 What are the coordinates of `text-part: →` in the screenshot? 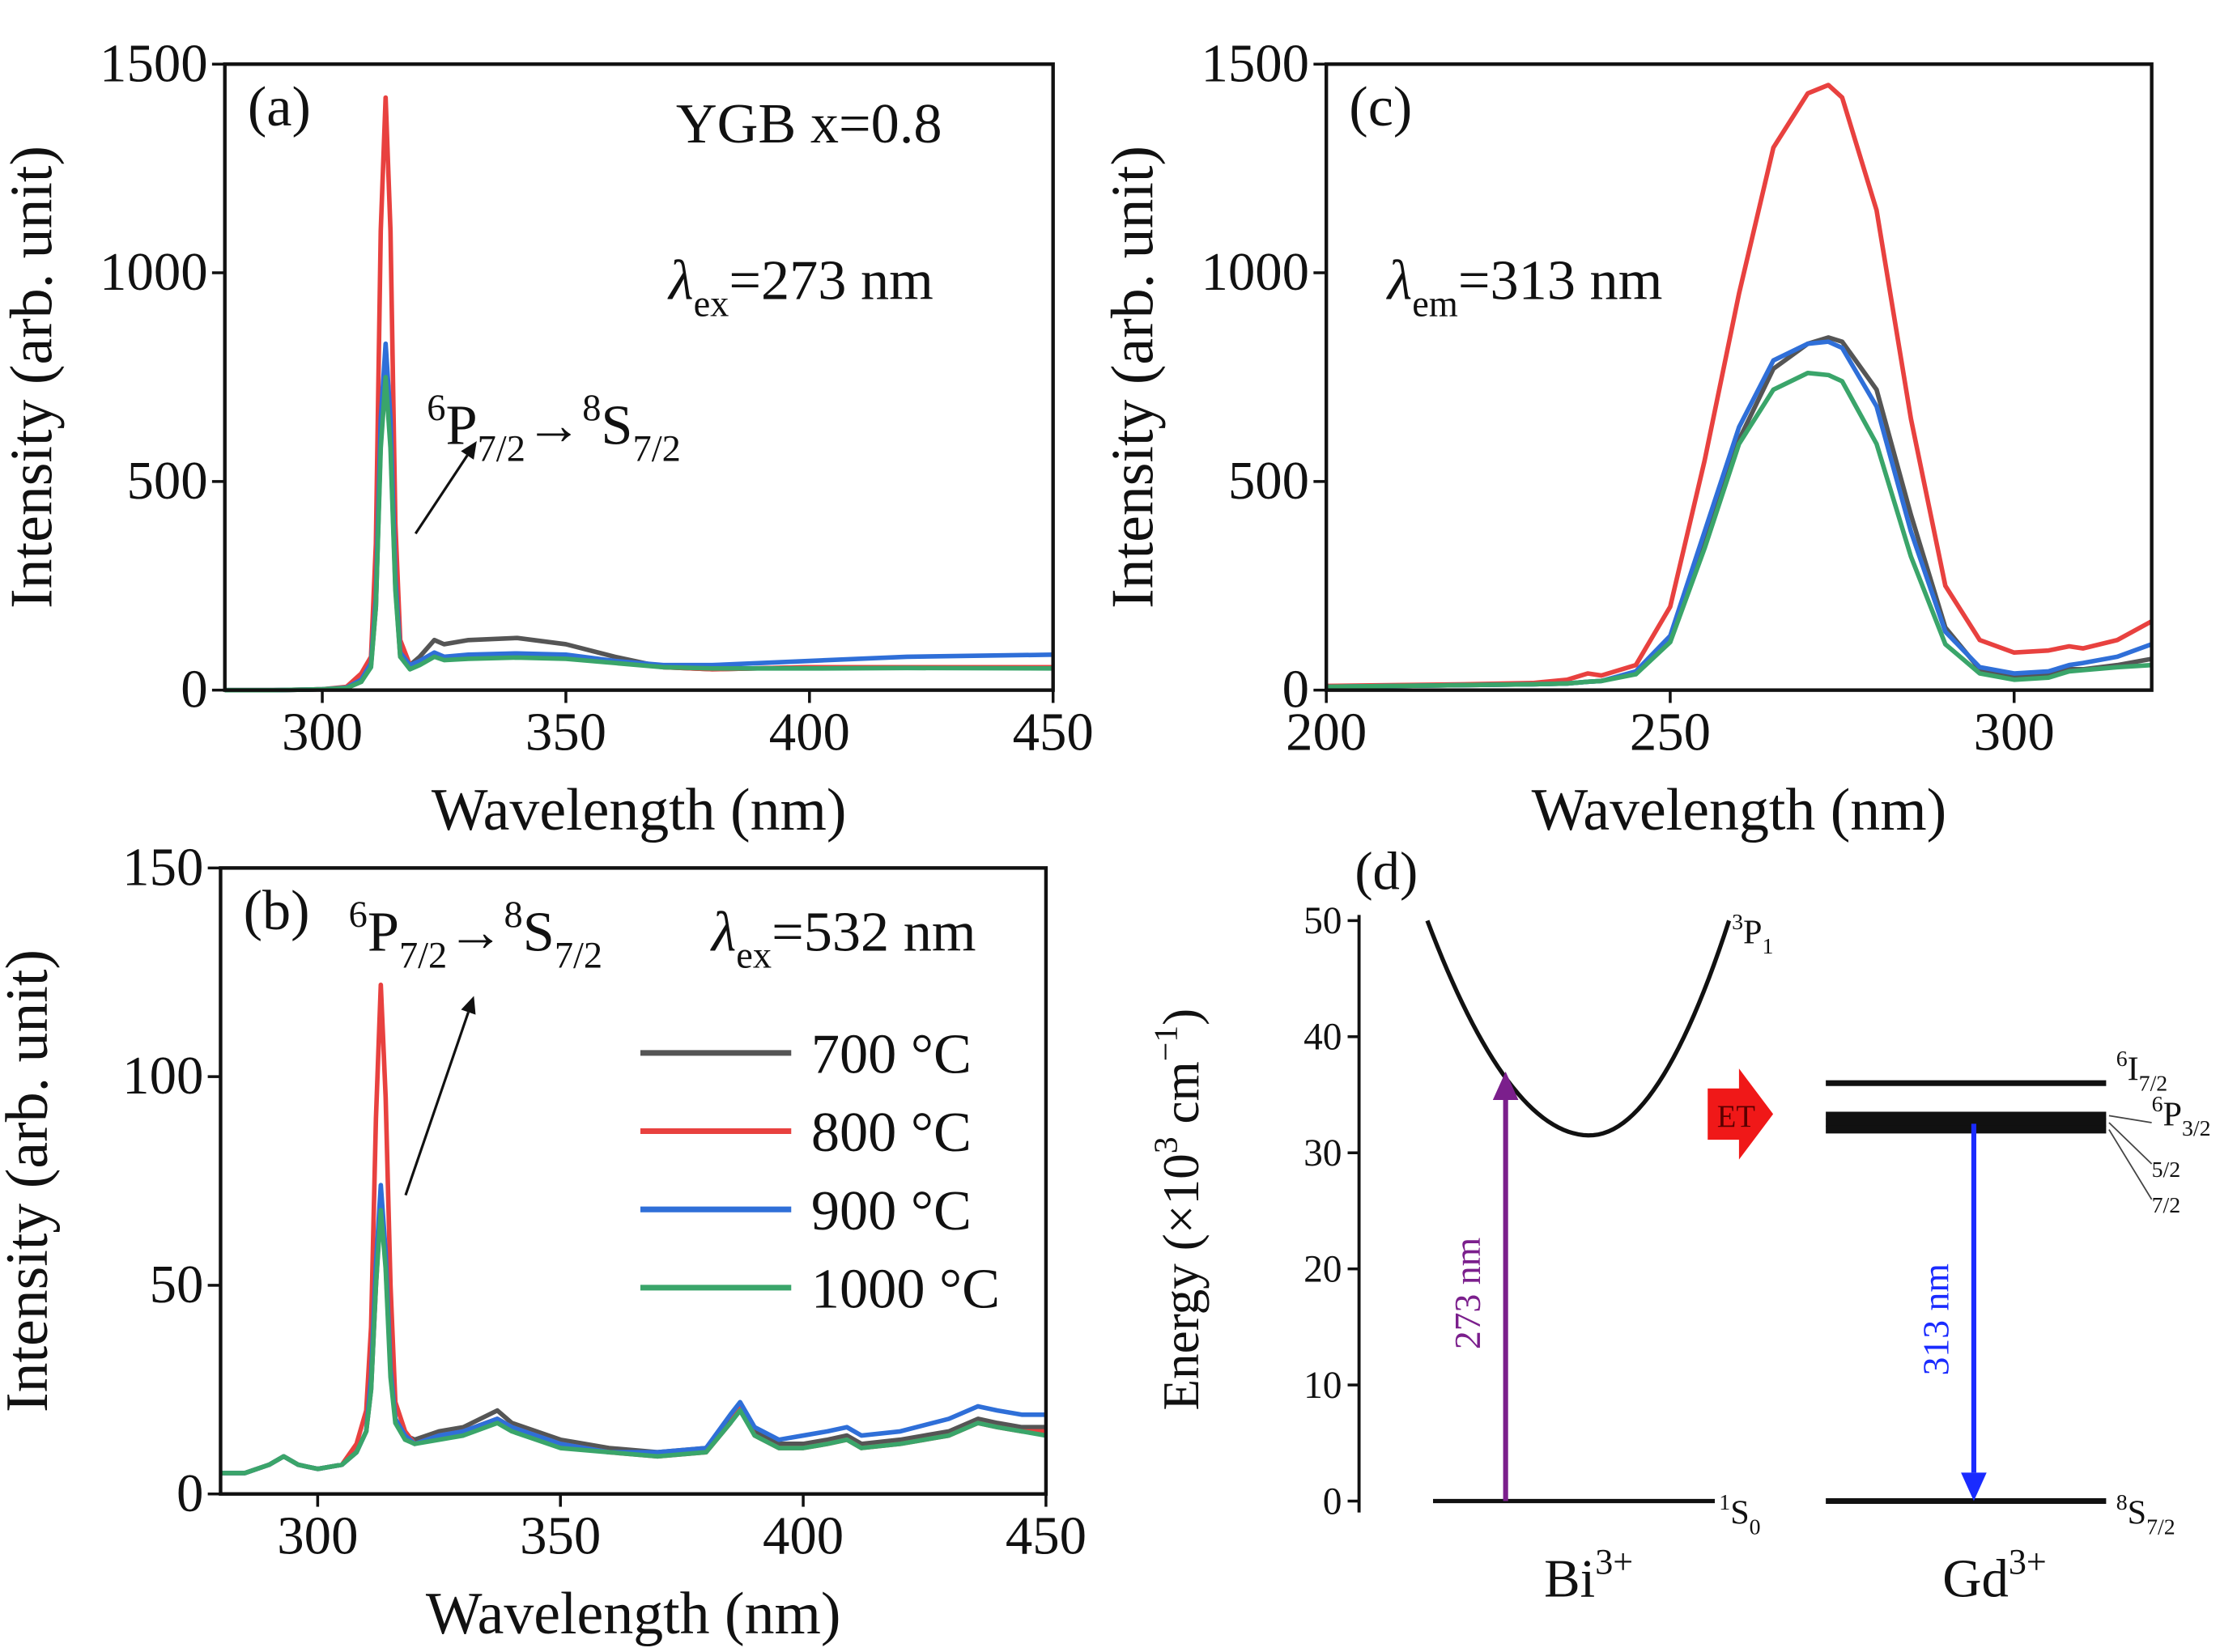 It's located at (553, 425).